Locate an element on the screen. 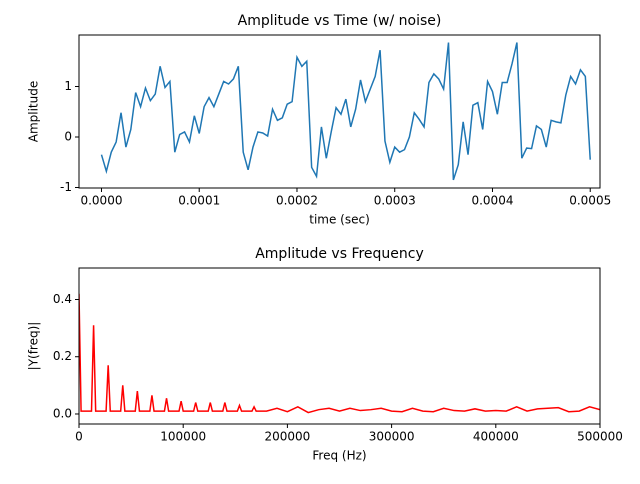  x-tick-label: 400000 is located at coordinates (496, 437).